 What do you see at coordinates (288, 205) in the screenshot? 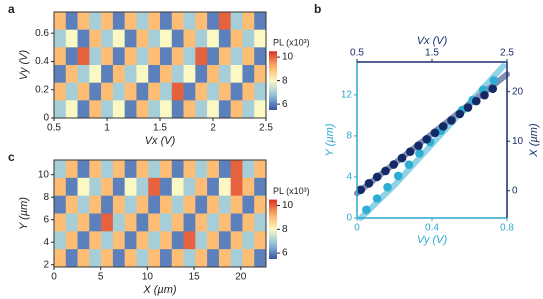
I see `y2-tick-label: 10` at bounding box center [288, 205].